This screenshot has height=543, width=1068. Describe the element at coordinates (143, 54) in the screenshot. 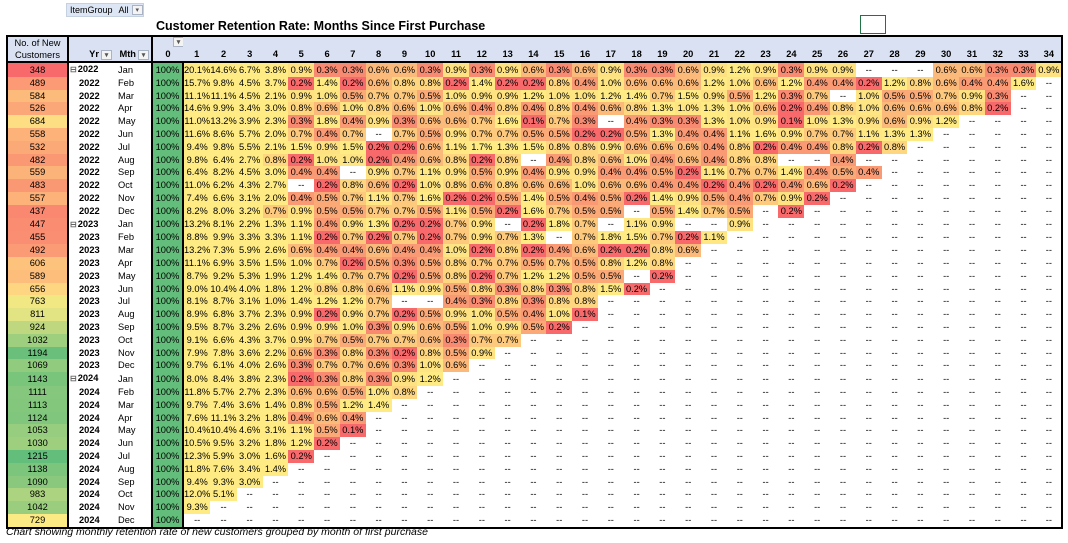

I see `mth-filter-icon: ▾` at that location.